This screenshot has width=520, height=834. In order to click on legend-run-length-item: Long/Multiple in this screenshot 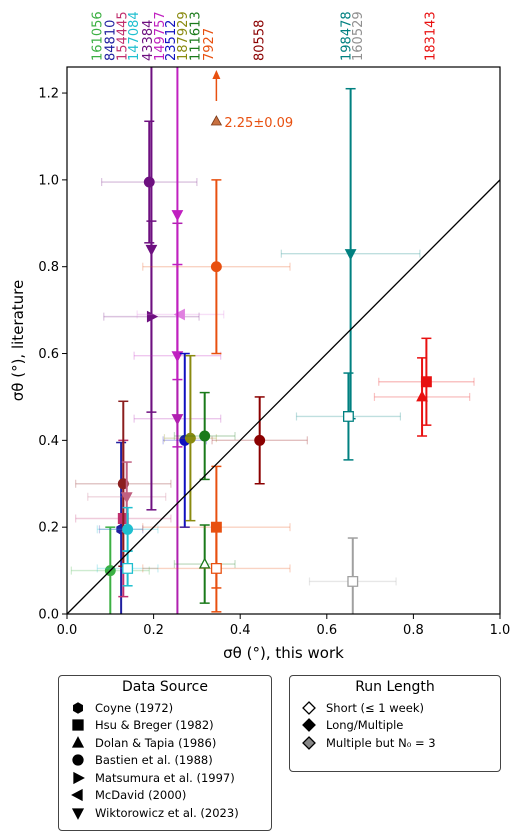, I will do `click(395, 726)`.